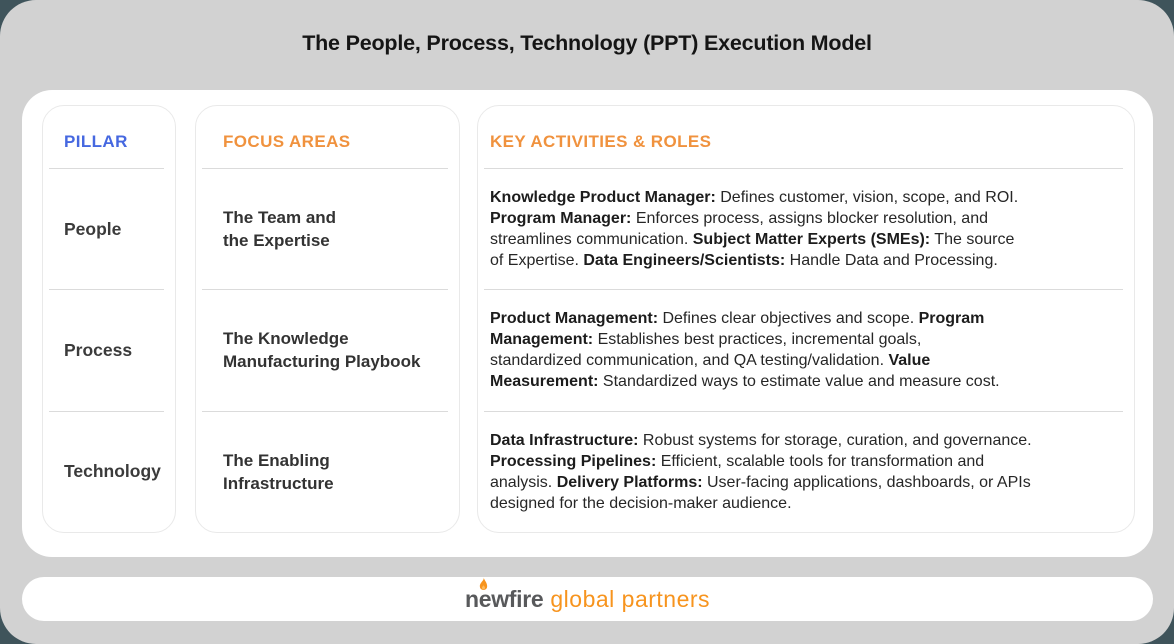 This screenshot has width=1174, height=644. I want to click on logo-text-primary: newfire, so click(504, 594).